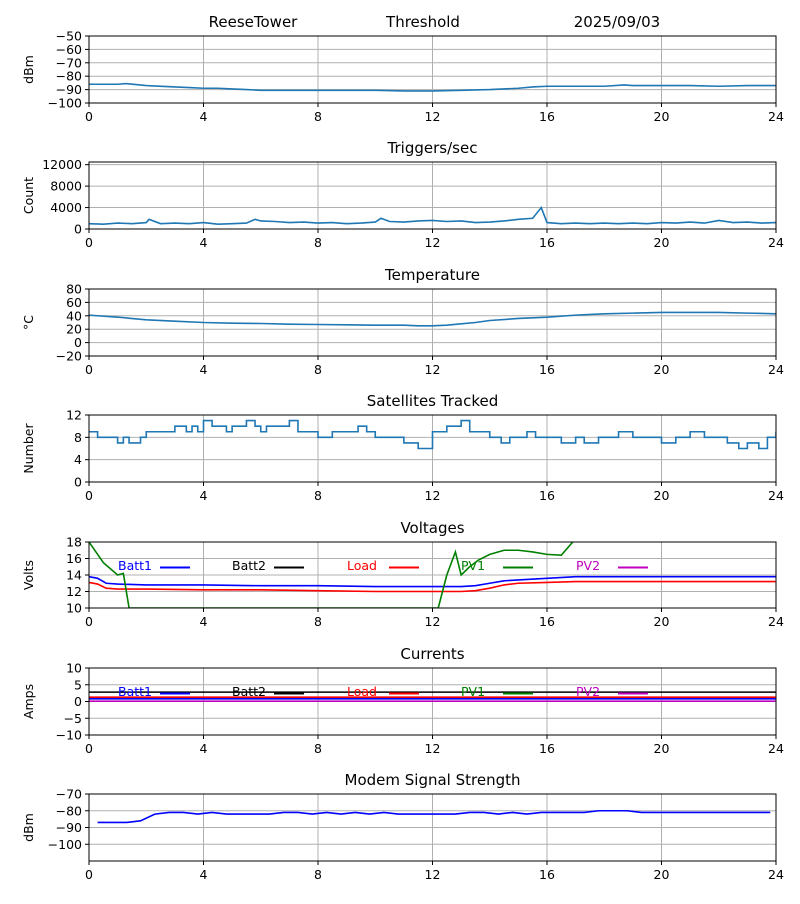 Image resolution: width=800 pixels, height=904 pixels. What do you see at coordinates (28, 322) in the screenshot?
I see `y-axis-label: °C` at bounding box center [28, 322].